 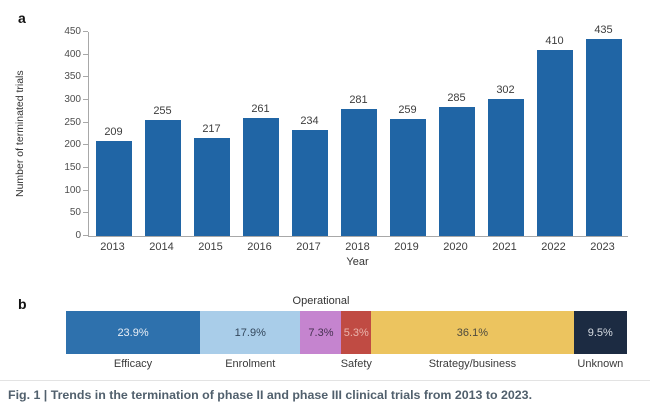 I want to click on bar-column-2019: 259, so click(x=407, y=170).